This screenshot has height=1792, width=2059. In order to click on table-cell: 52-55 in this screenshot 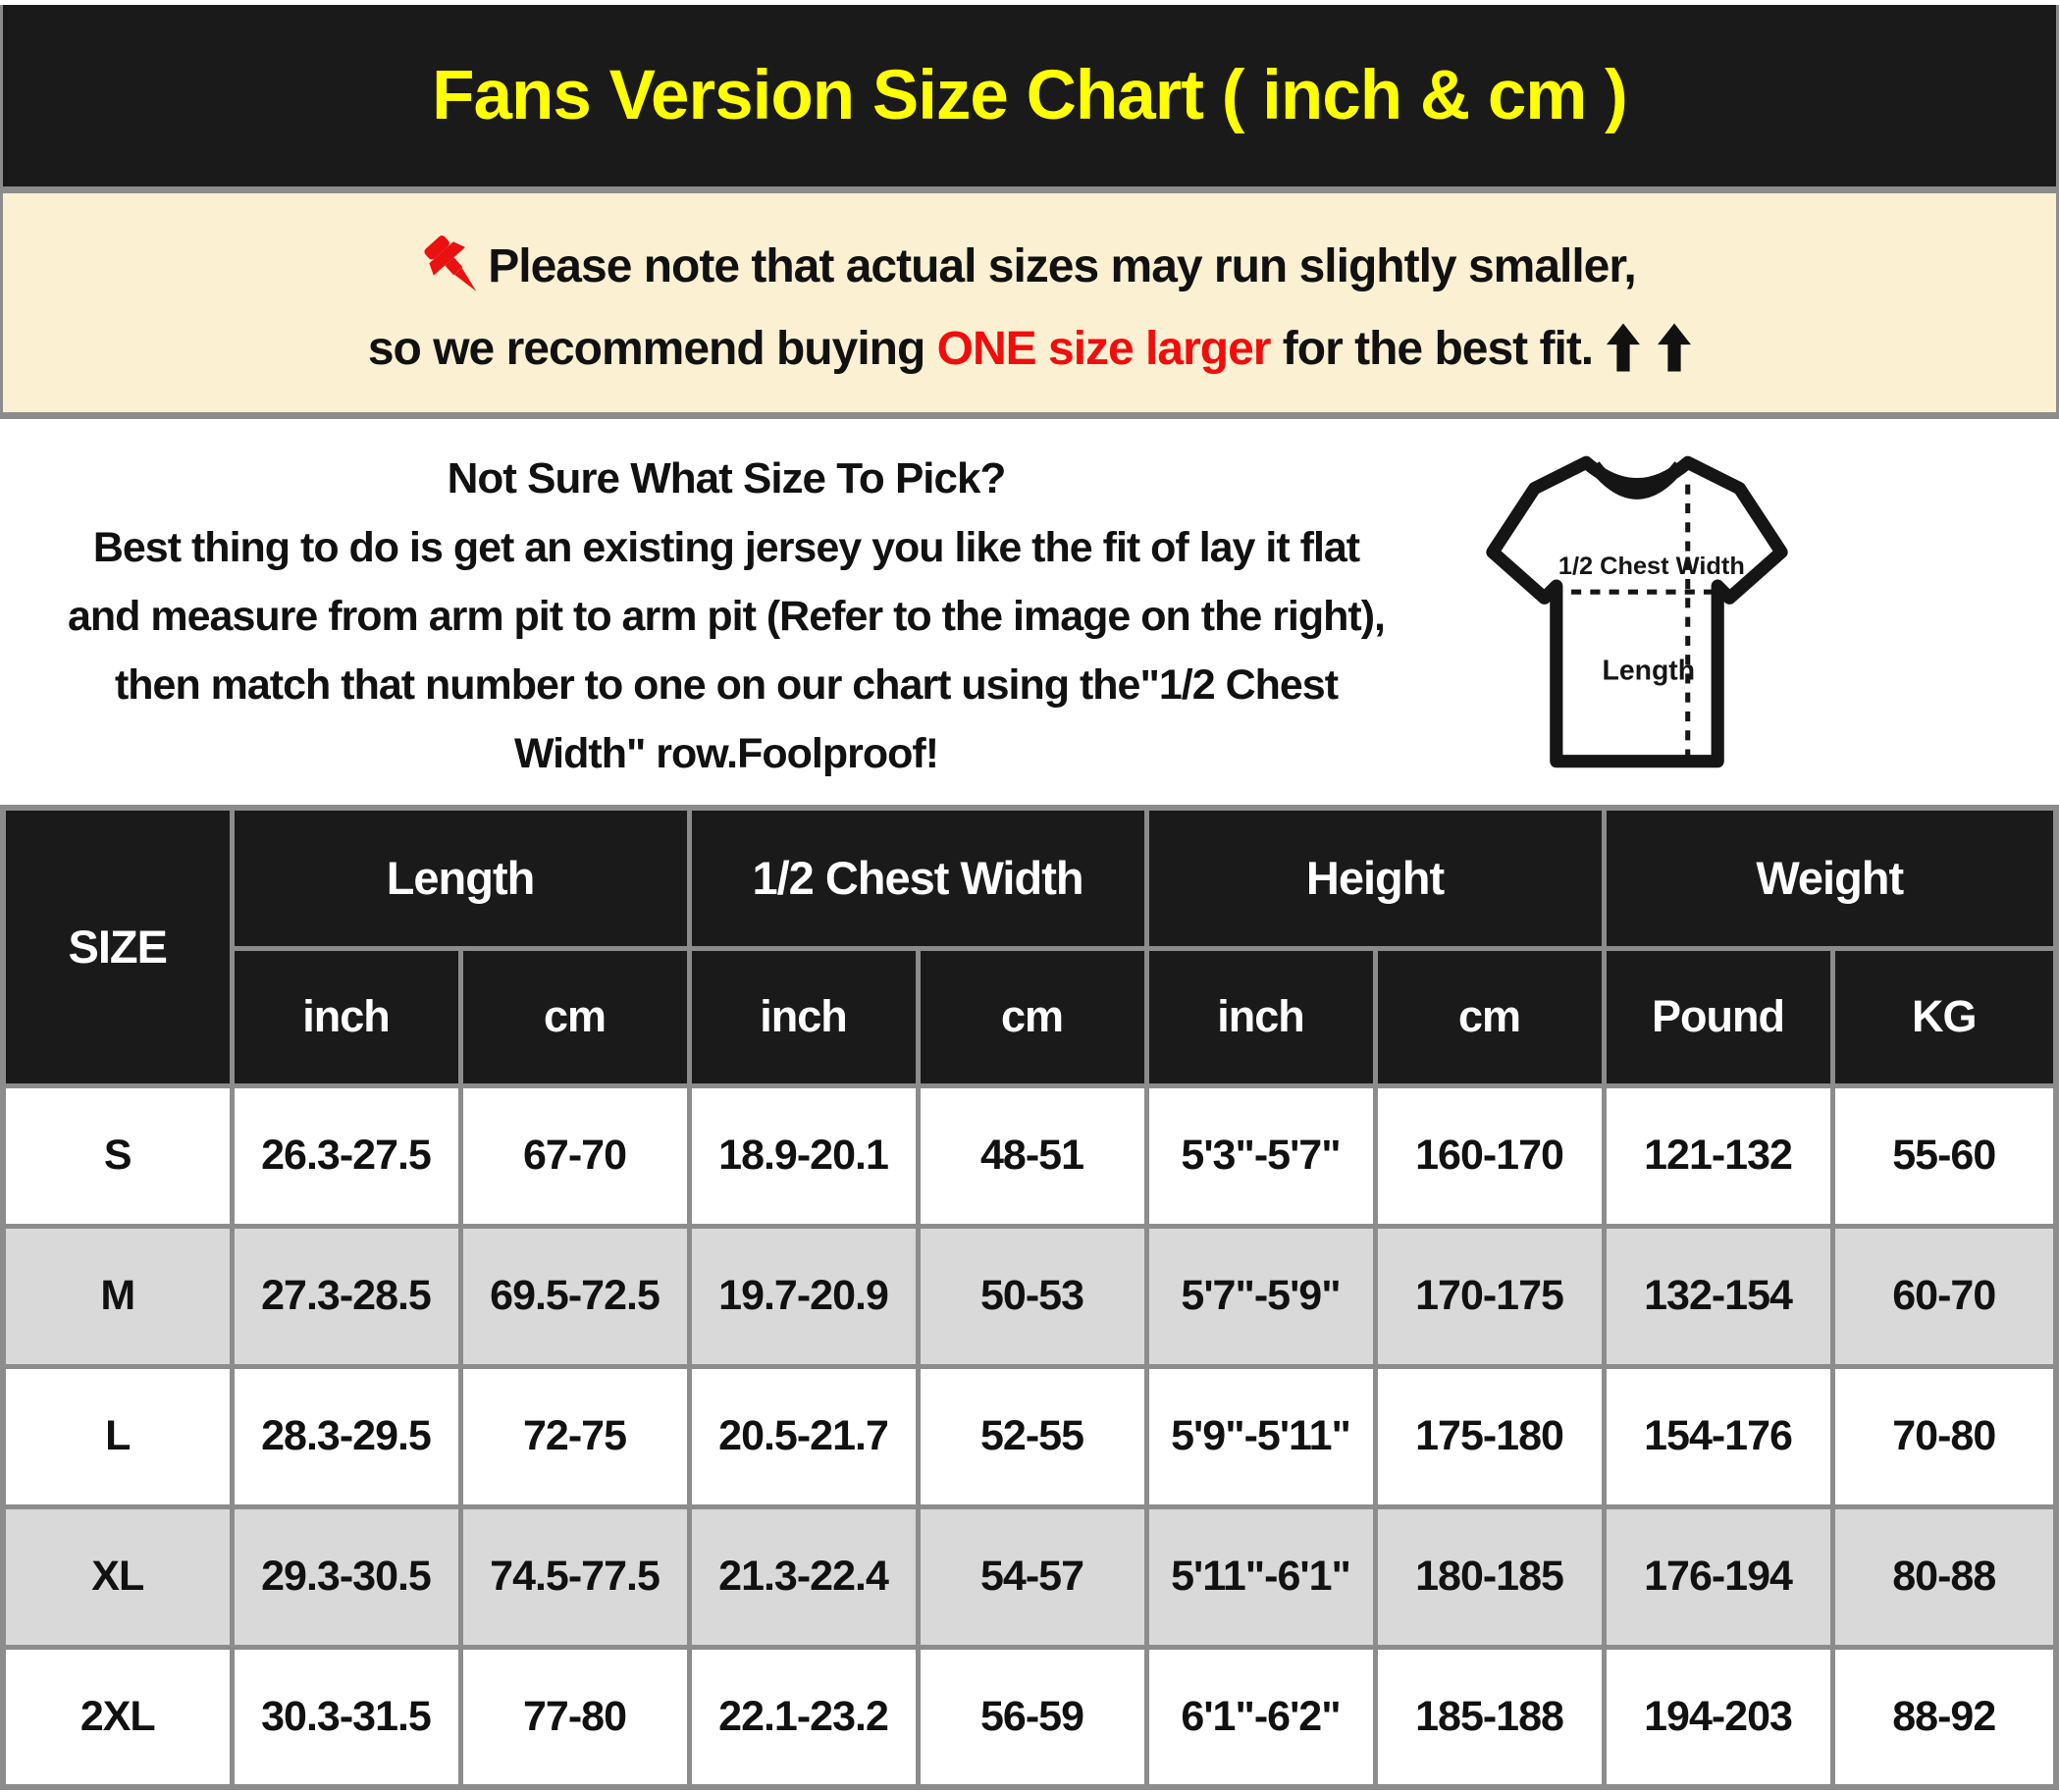, I will do `click(1032, 1436)`.